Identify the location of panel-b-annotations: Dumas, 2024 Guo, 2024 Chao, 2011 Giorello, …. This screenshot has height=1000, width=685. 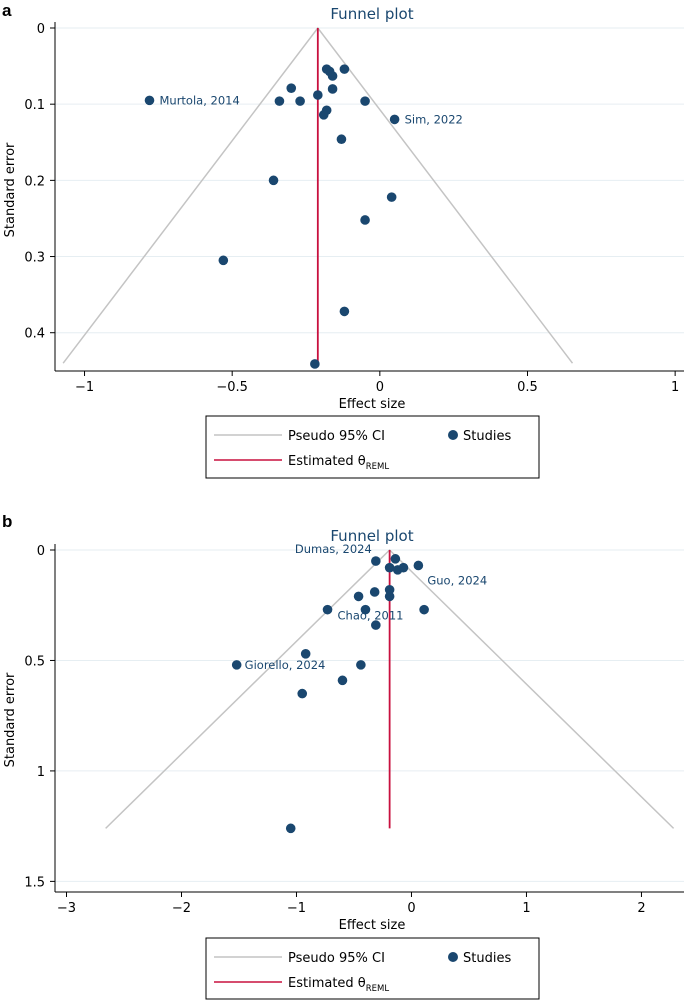
(366, 607).